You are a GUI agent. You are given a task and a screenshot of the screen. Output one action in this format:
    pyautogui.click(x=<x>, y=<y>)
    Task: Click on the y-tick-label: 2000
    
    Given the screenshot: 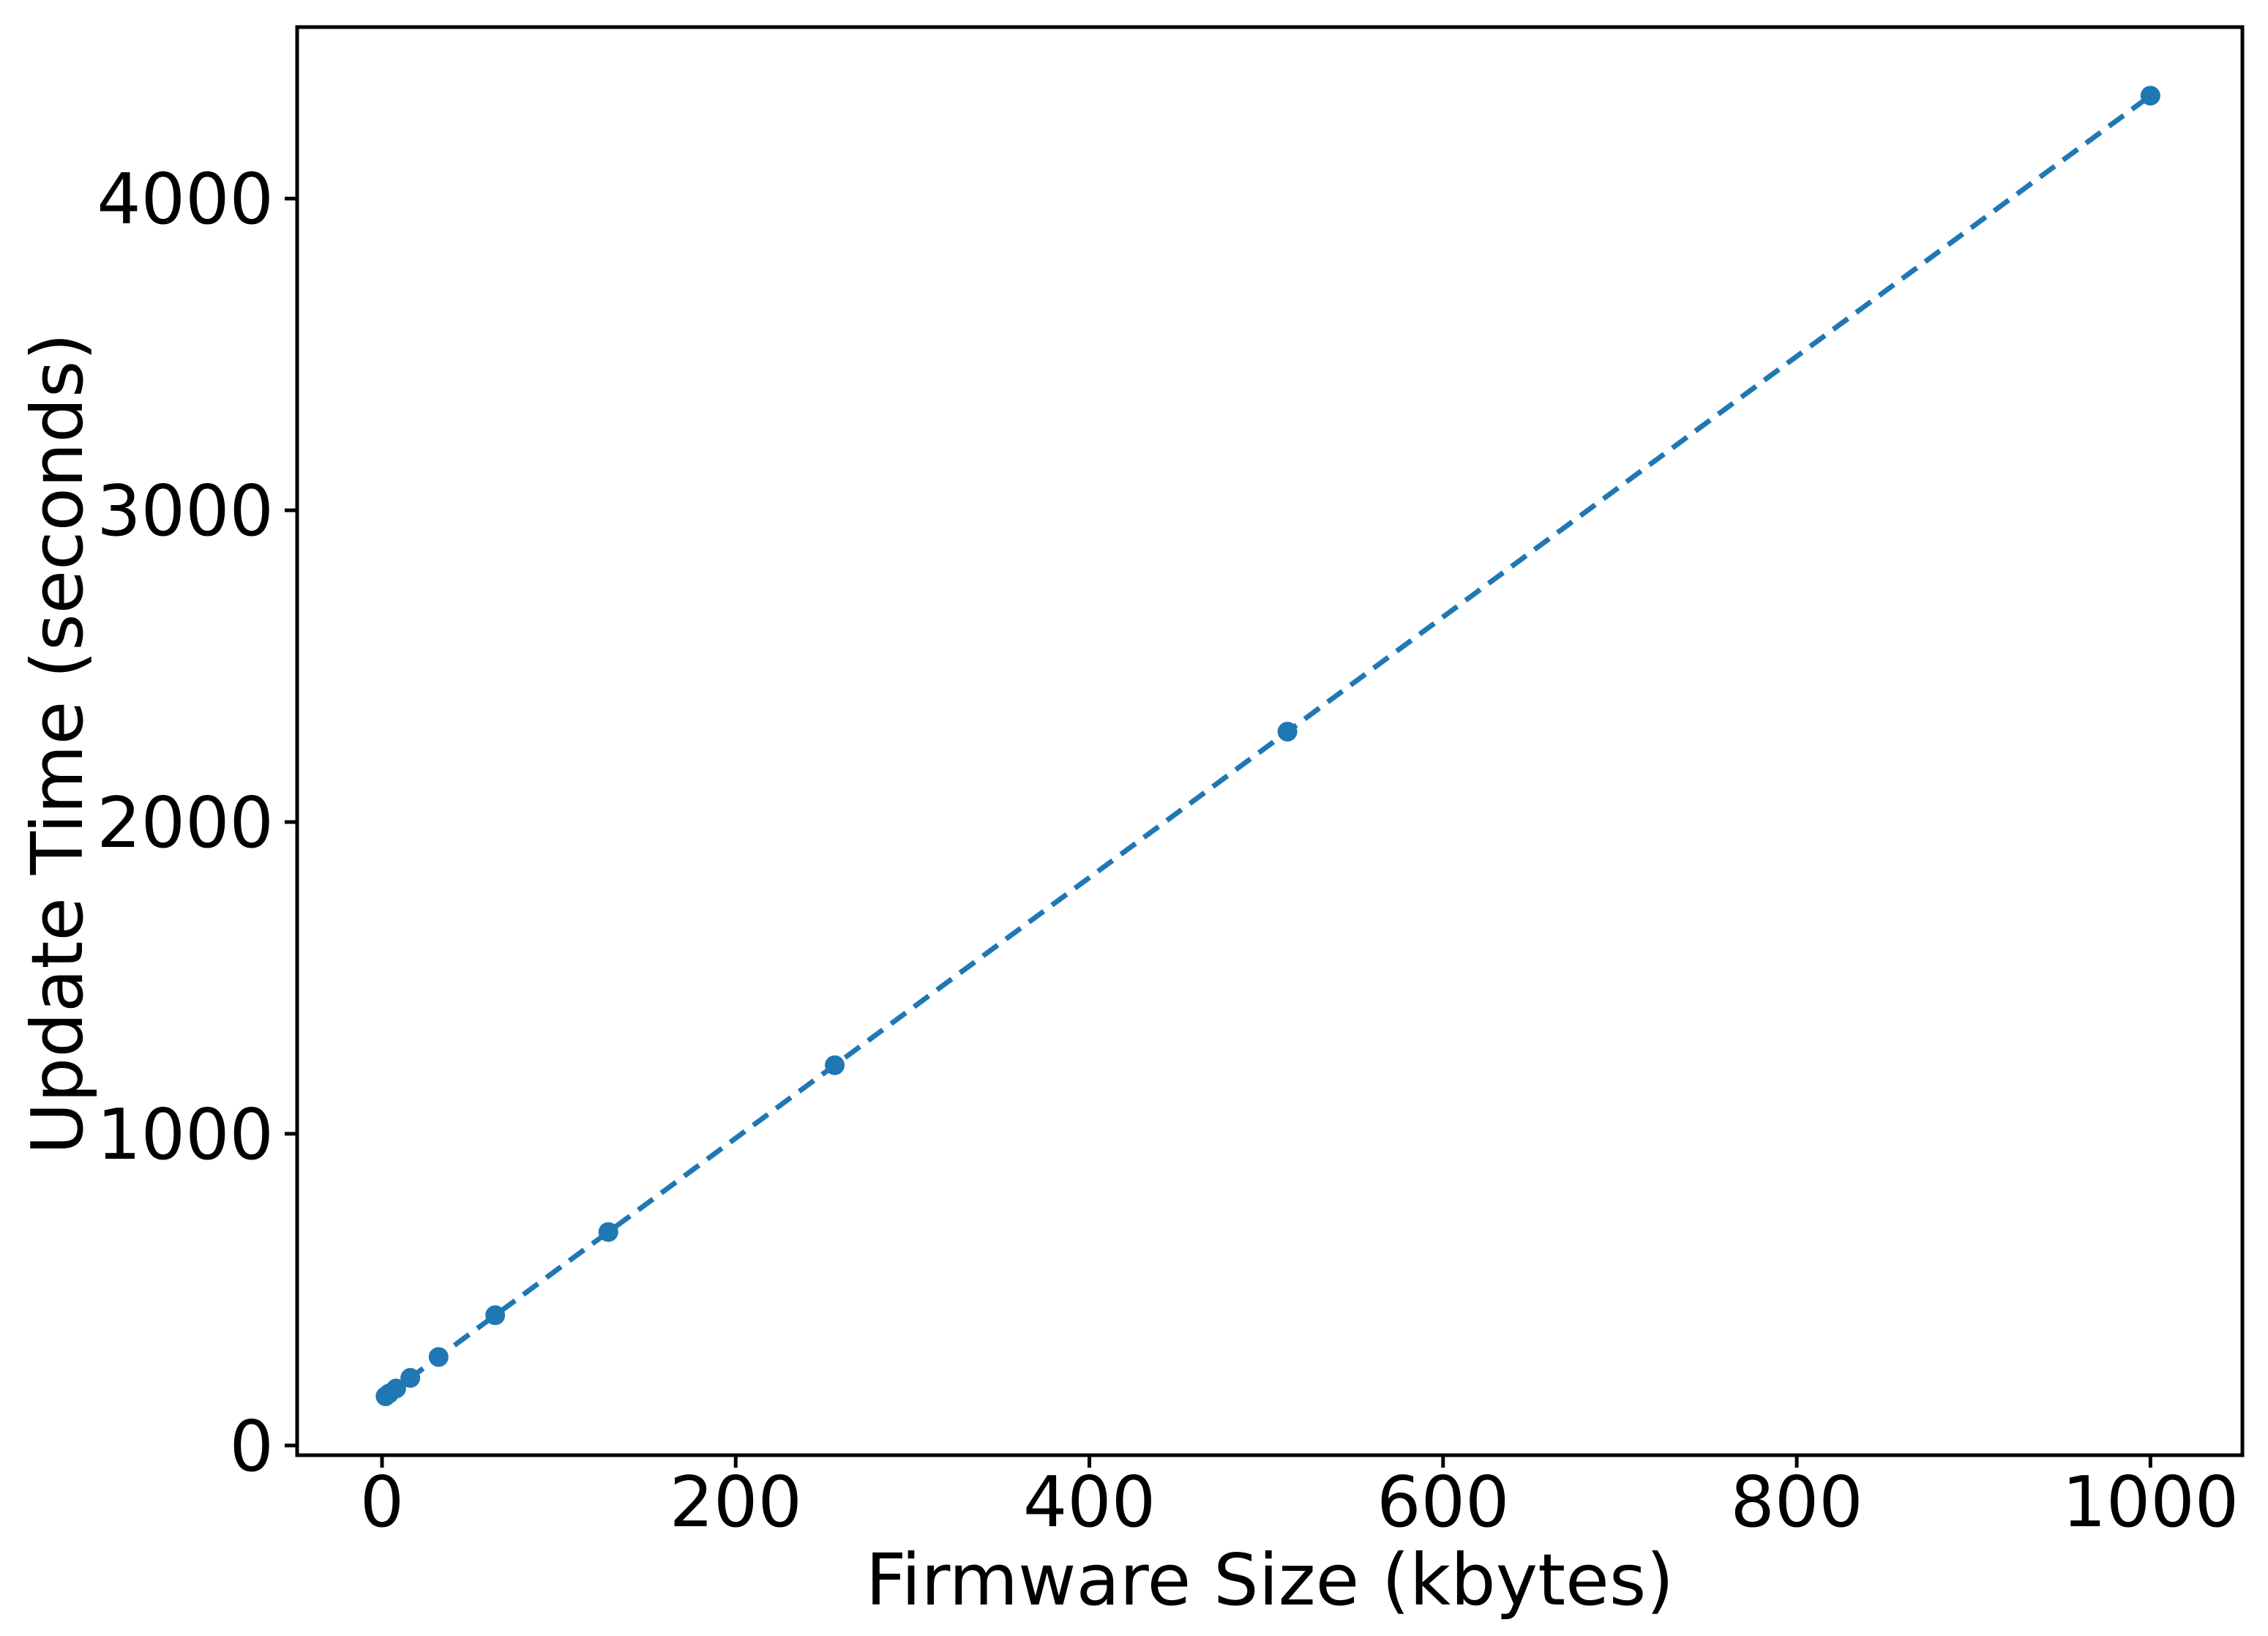 What is the action you would take?
    pyautogui.click(x=185, y=823)
    